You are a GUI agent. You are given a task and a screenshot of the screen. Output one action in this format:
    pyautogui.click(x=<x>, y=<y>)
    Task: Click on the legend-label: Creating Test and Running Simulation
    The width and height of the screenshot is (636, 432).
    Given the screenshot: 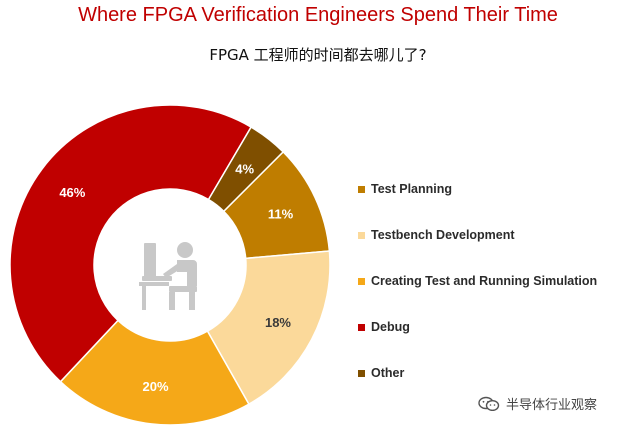 What is the action you would take?
    pyautogui.click(x=484, y=281)
    